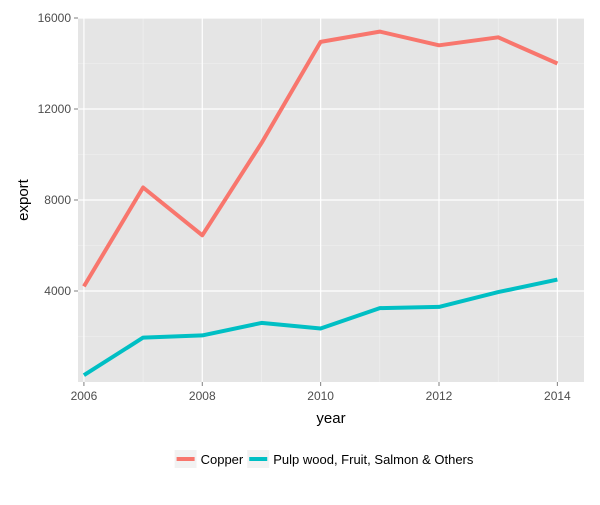  I want to click on x-tick-label: 2010, so click(320, 396).